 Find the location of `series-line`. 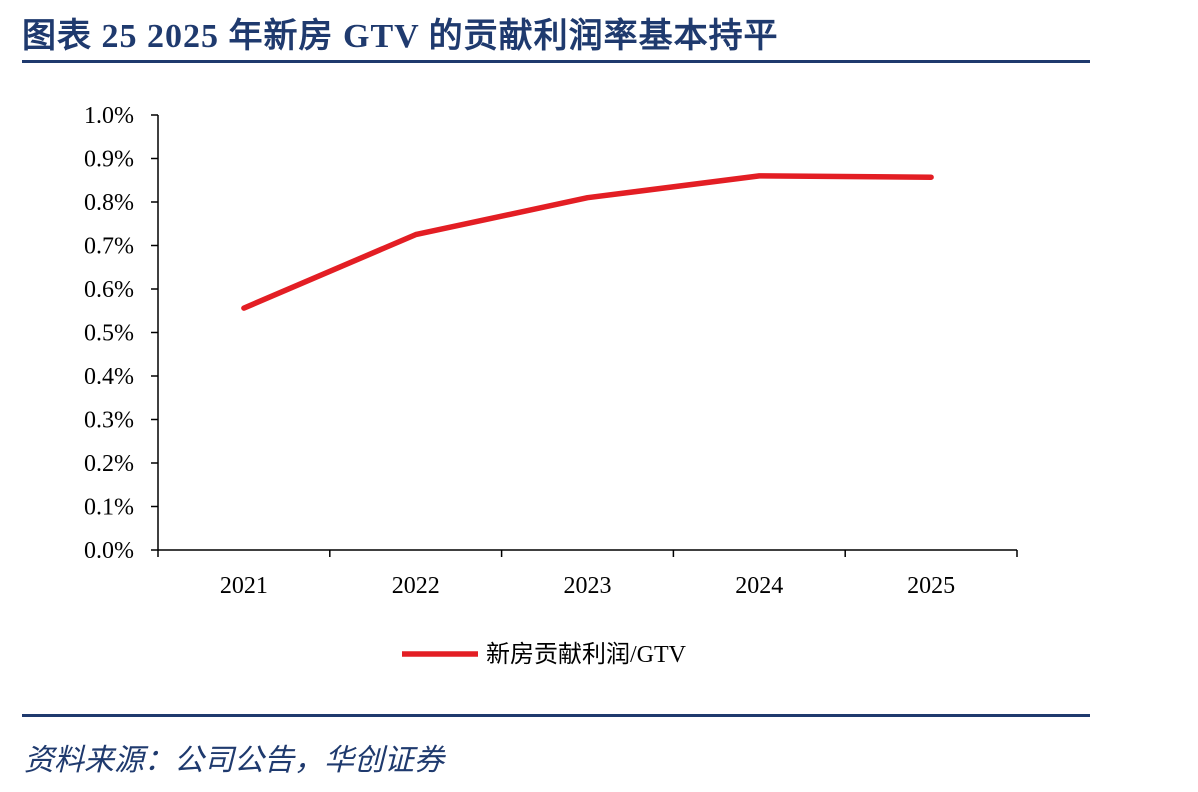

series-line is located at coordinates (587, 242).